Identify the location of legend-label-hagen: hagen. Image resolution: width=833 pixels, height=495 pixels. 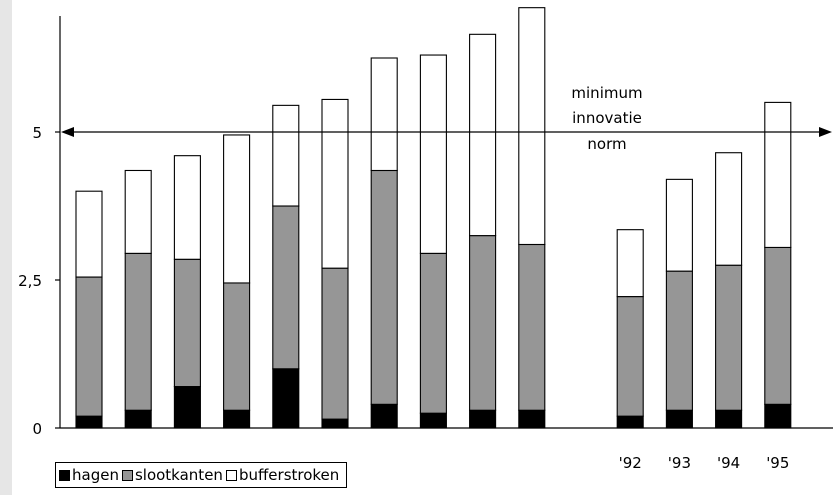
(95, 475).